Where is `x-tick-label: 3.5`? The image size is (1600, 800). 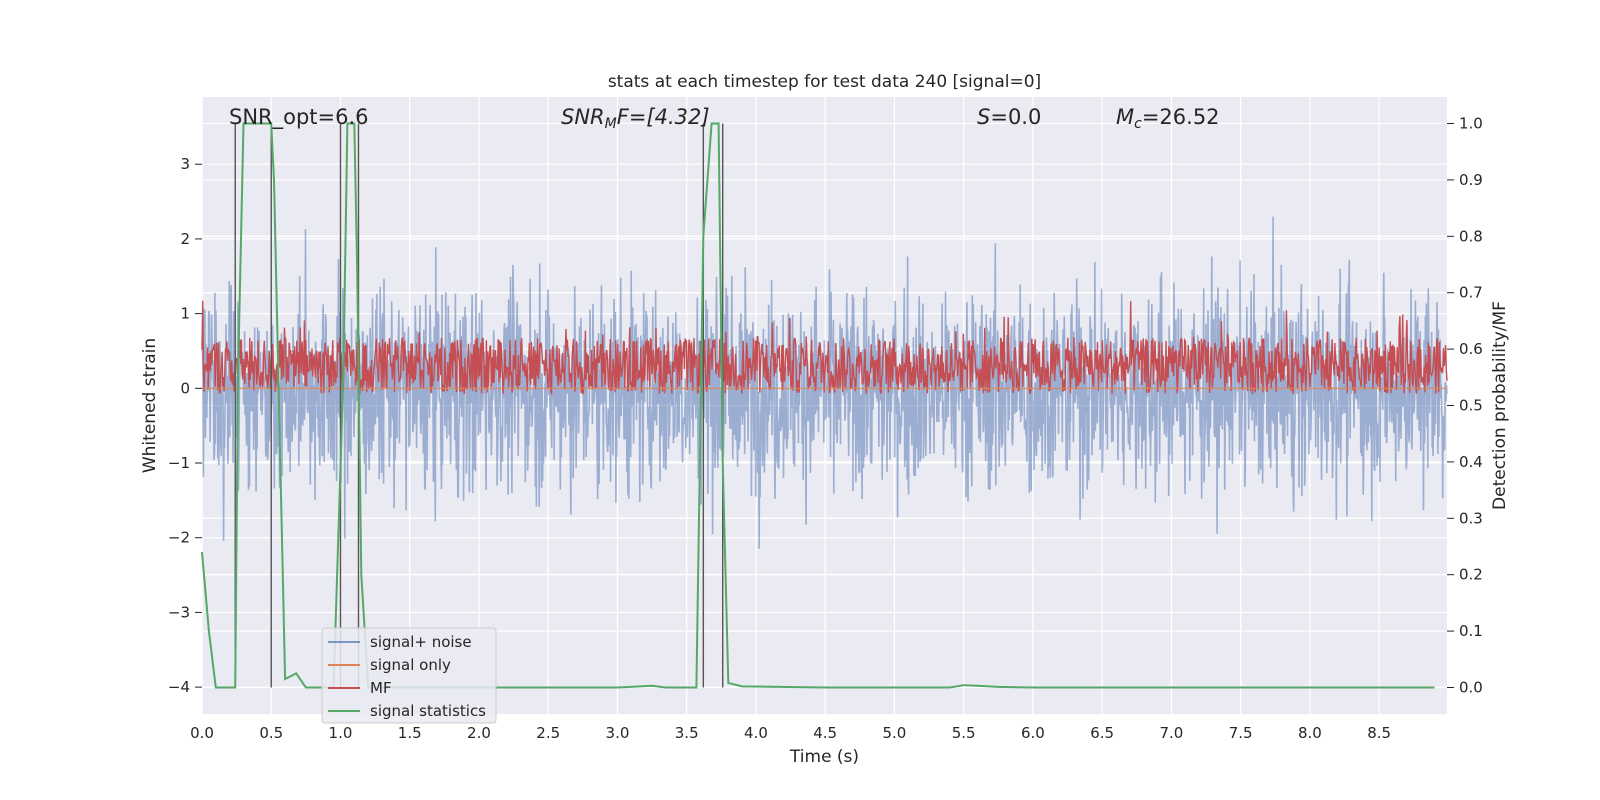 x-tick-label: 3.5 is located at coordinates (687, 733).